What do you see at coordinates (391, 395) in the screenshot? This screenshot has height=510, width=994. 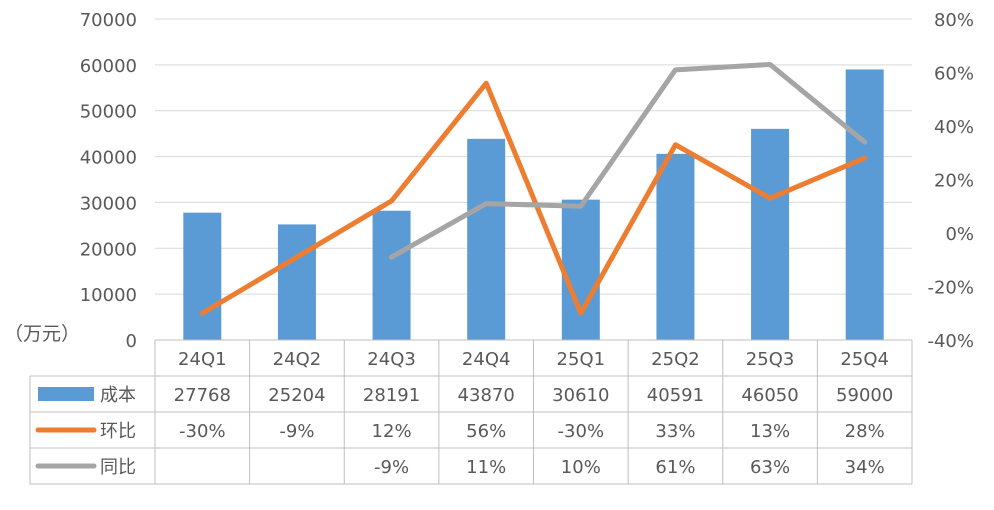 I see `table-cell: 28191` at bounding box center [391, 395].